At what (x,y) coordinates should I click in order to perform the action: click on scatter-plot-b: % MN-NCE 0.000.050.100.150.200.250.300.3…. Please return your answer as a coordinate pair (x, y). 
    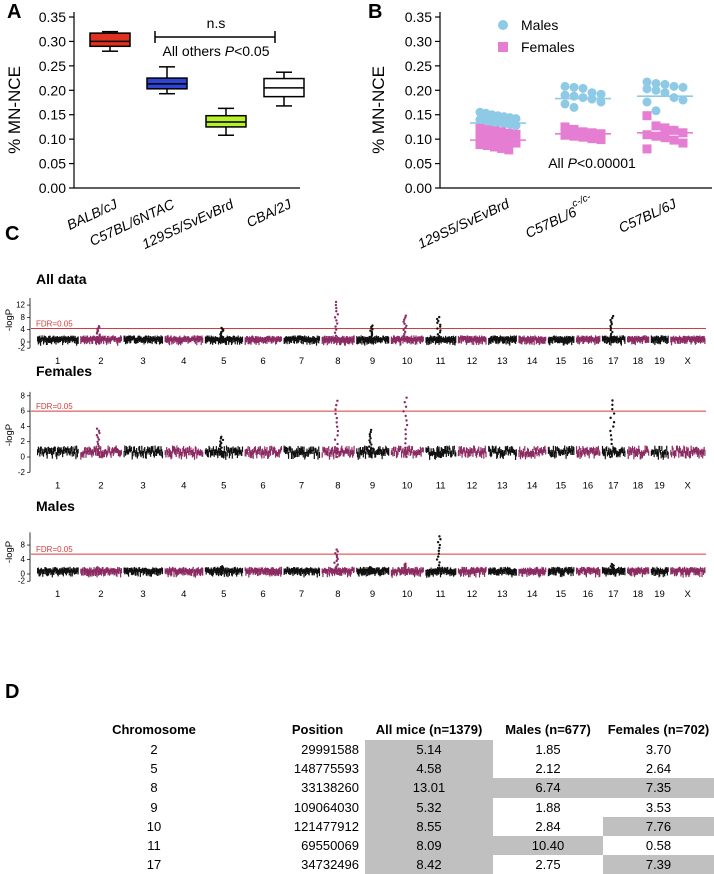
    Looking at the image, I should click on (540, 130).